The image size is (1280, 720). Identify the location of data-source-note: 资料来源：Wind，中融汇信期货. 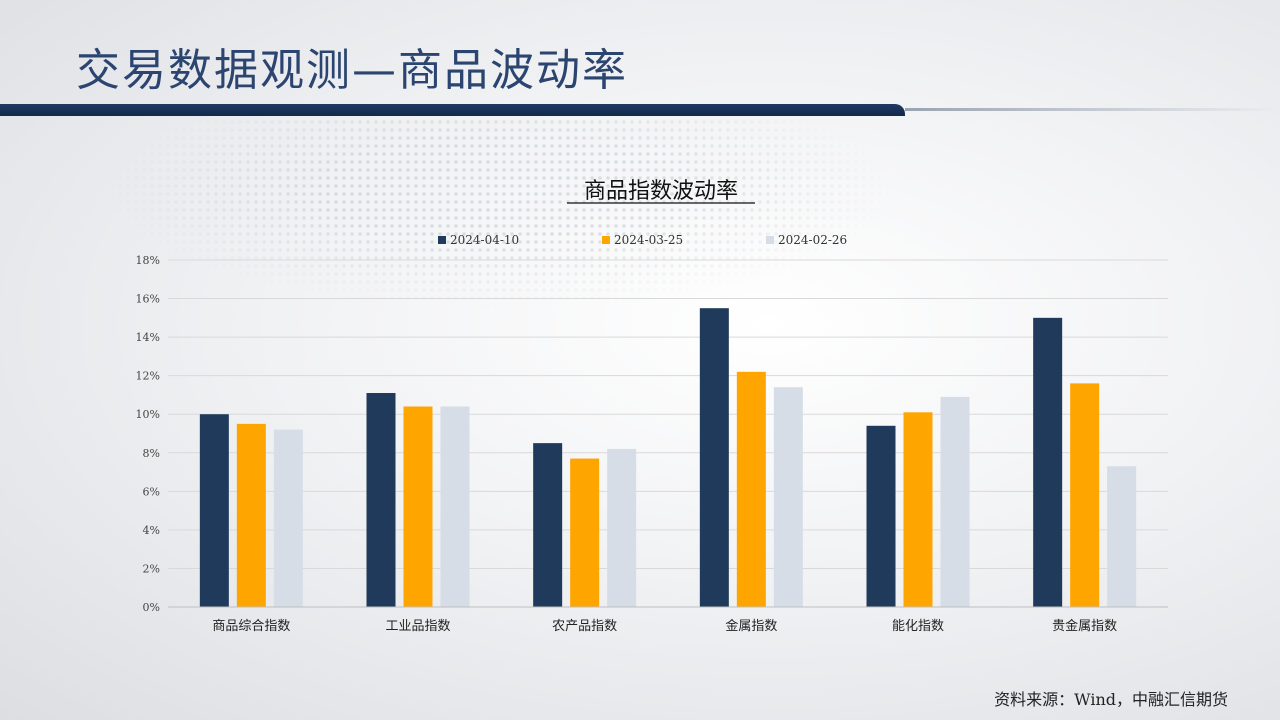
(1111, 699).